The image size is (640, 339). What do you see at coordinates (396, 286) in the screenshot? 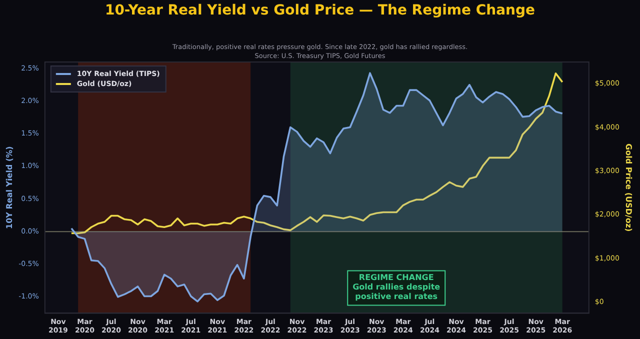
I see `annotation: REGIME CHANGE Gold rallies despite positive real rates` at bounding box center [396, 286].